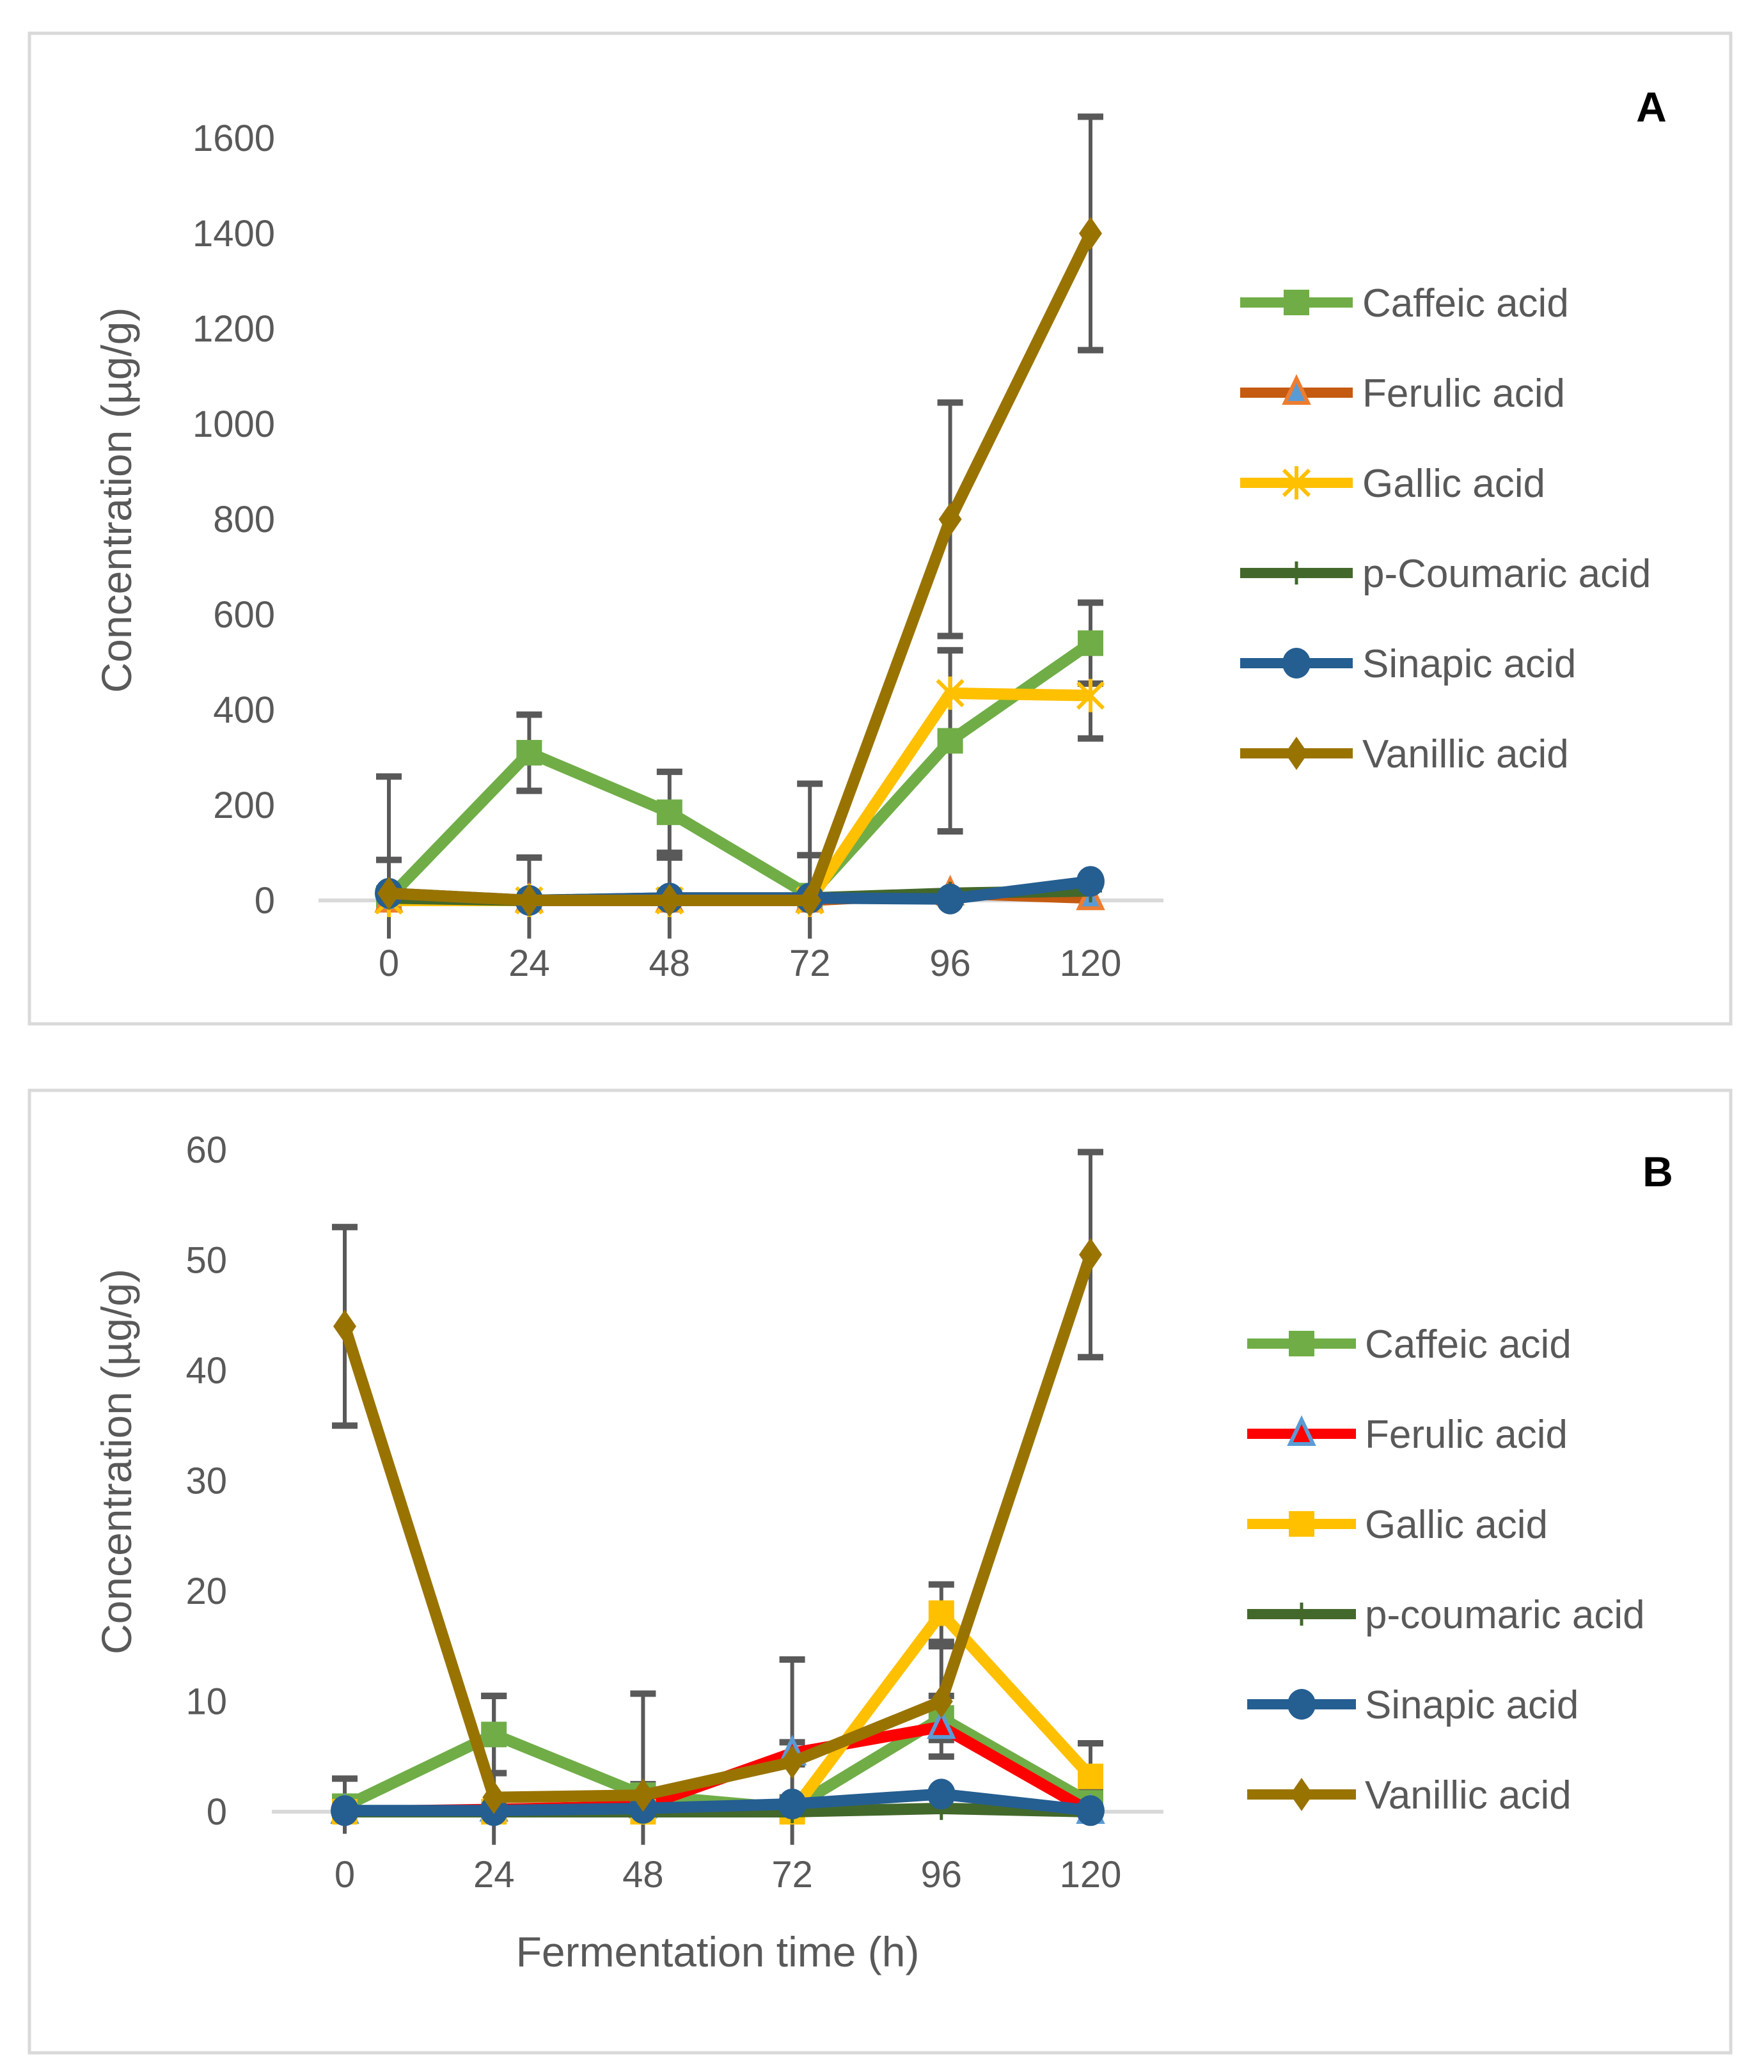 The height and width of the screenshot is (2072, 1764). What do you see at coordinates (234, 424) in the screenshot?
I see `y-tick-label: 1000` at bounding box center [234, 424].